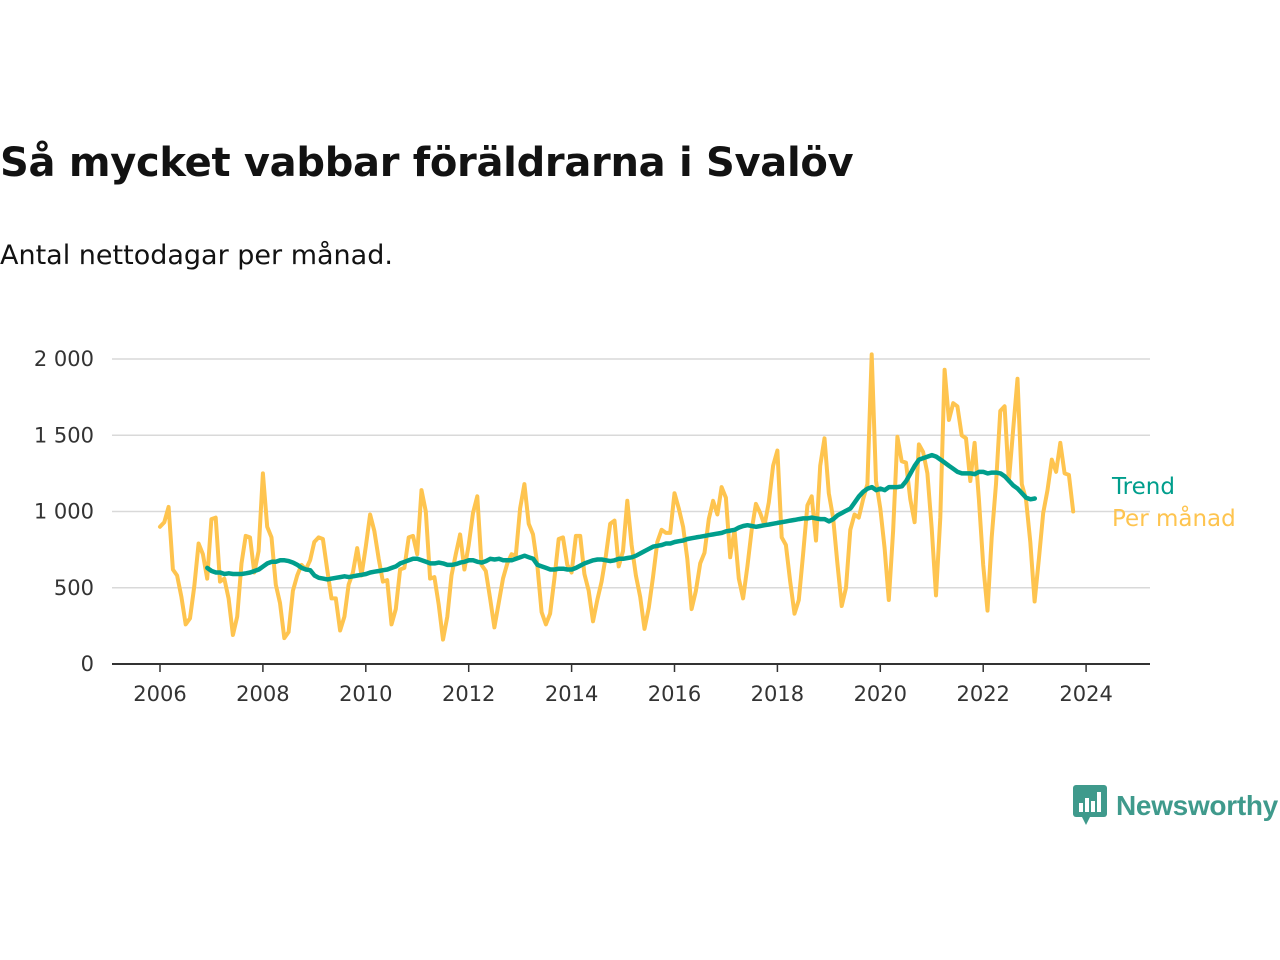 The height and width of the screenshot is (960, 1280). I want to click on x-tick-label: 2012, so click(468, 694).